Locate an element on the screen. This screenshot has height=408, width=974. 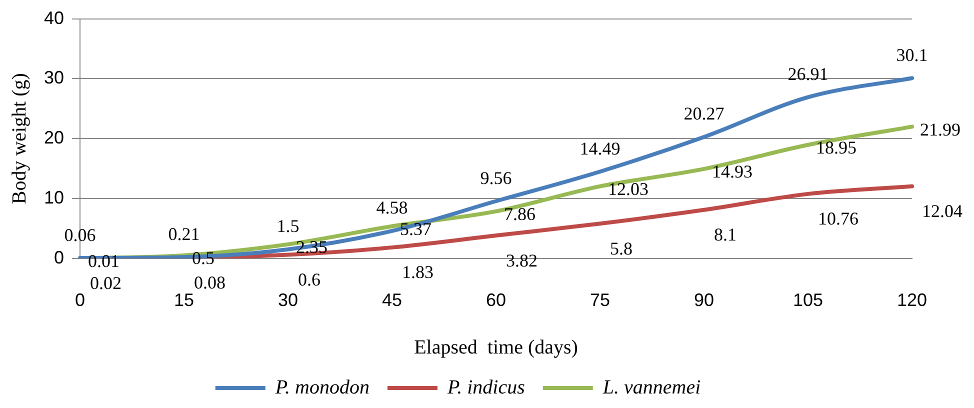
data-label: 21.99 is located at coordinates (940, 129).